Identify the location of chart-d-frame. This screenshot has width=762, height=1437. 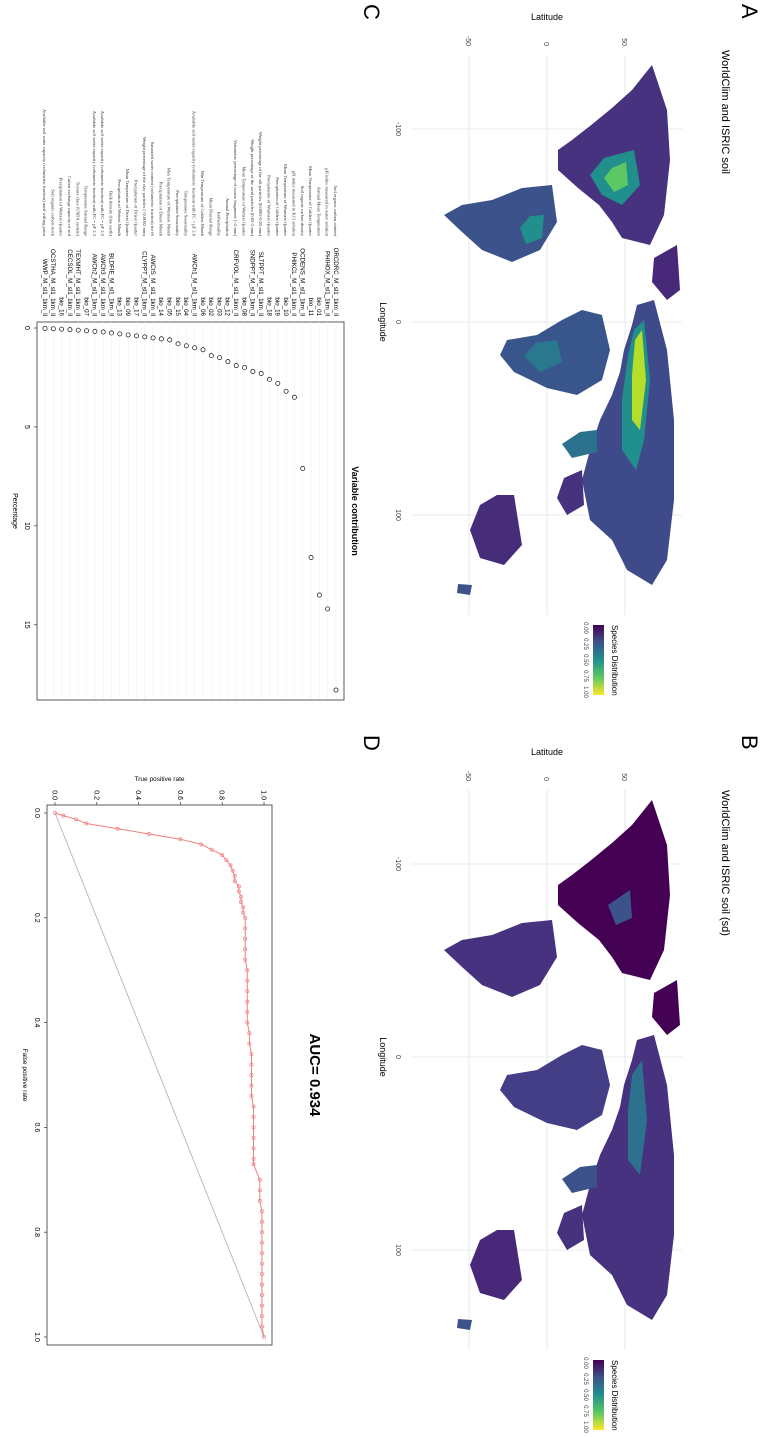
(159, 1075).